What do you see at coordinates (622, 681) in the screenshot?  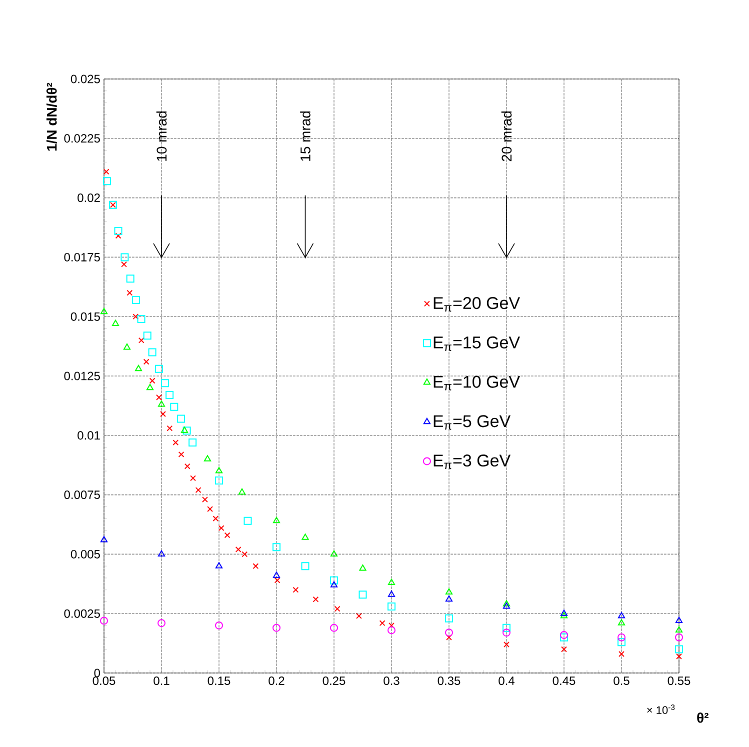 I see `x-tick-label: 0.5` at bounding box center [622, 681].